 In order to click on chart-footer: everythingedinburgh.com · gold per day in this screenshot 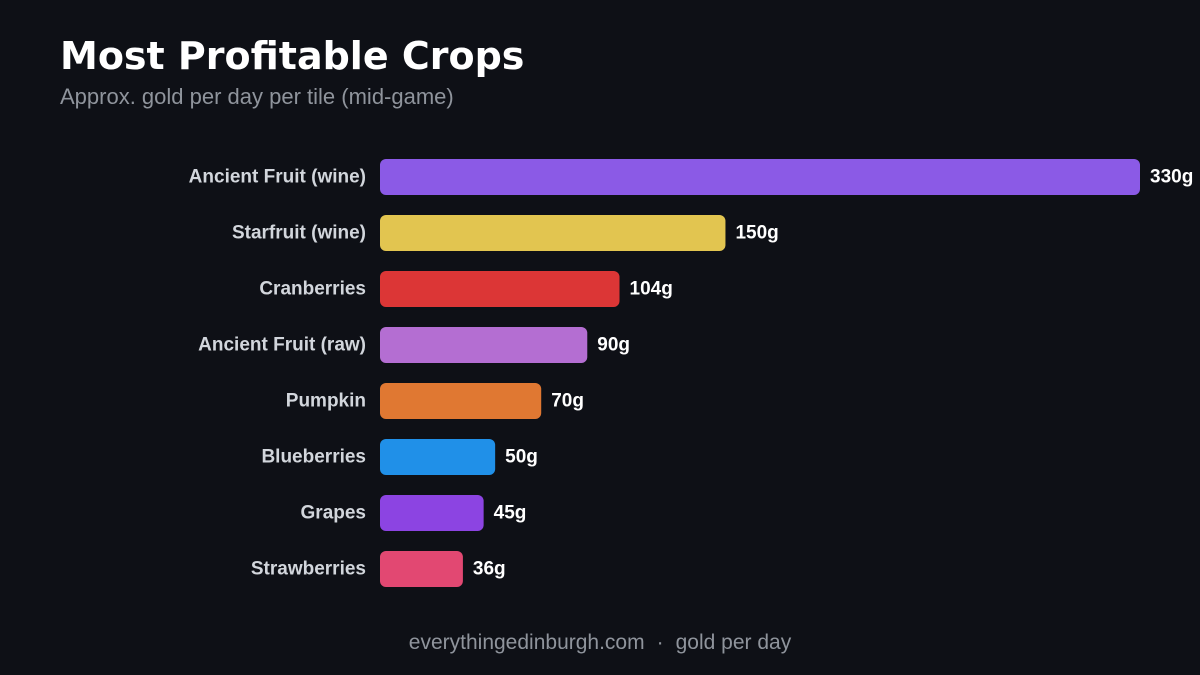, I will do `click(600, 643)`.